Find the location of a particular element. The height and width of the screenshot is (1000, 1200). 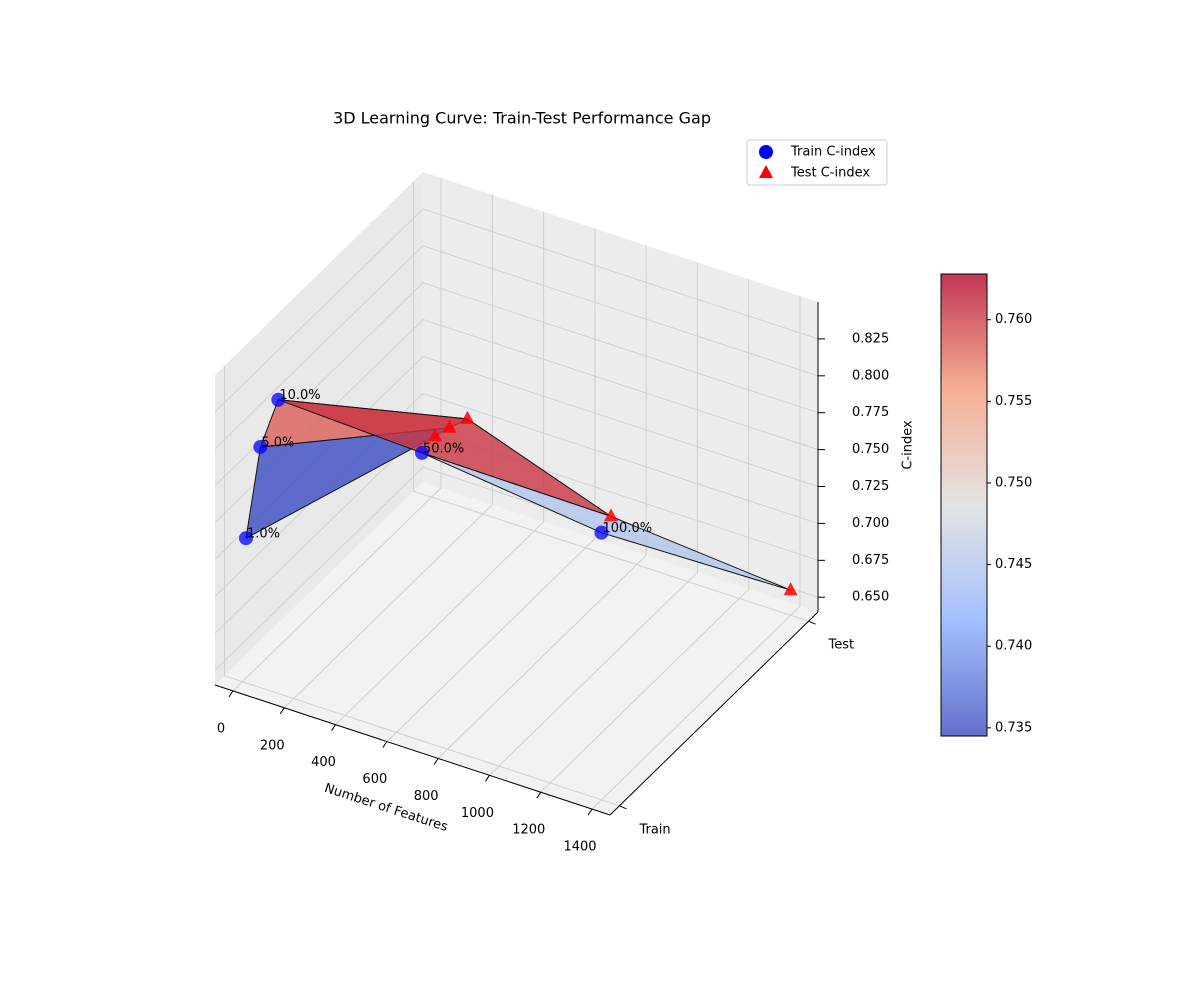

x-tick-label: 400 is located at coordinates (323, 762).